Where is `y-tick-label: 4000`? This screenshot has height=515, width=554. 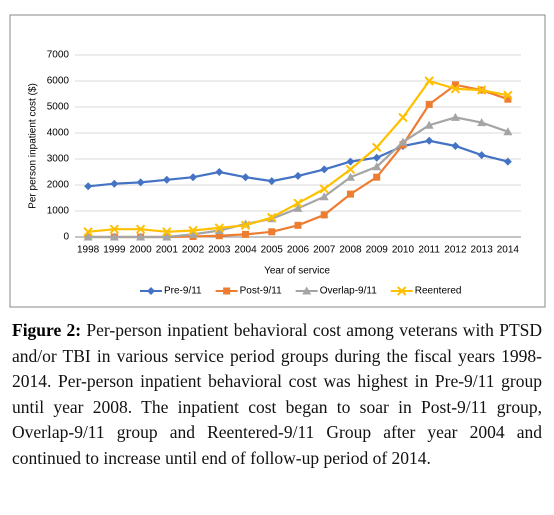 y-tick-label: 4000 is located at coordinates (58, 133).